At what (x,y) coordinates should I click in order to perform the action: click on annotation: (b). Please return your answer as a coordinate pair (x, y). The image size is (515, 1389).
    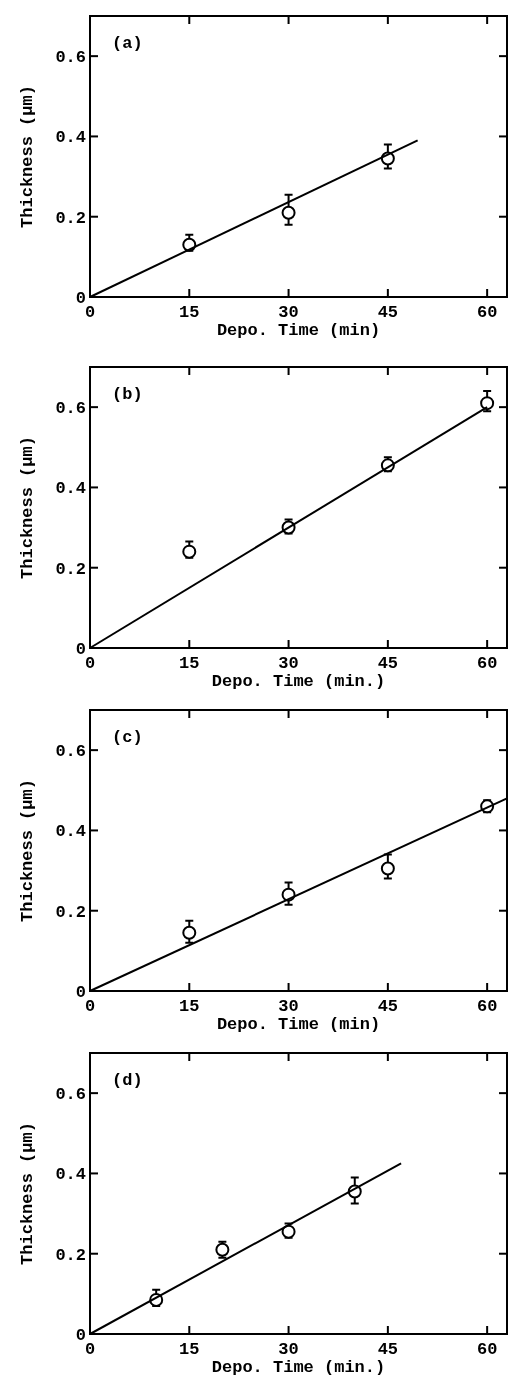
    Looking at the image, I should click on (127, 394).